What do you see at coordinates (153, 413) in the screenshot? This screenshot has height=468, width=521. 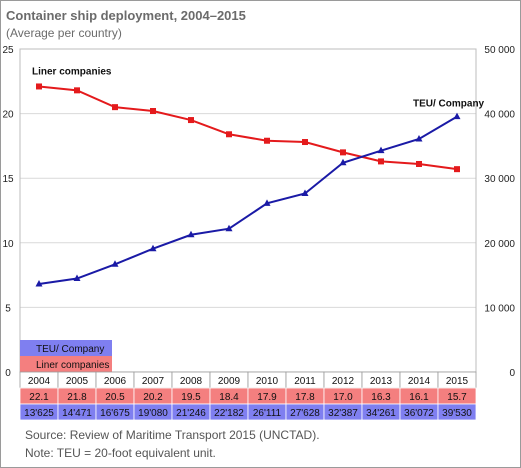 I see `table-teu-value: 19'080` at bounding box center [153, 413].